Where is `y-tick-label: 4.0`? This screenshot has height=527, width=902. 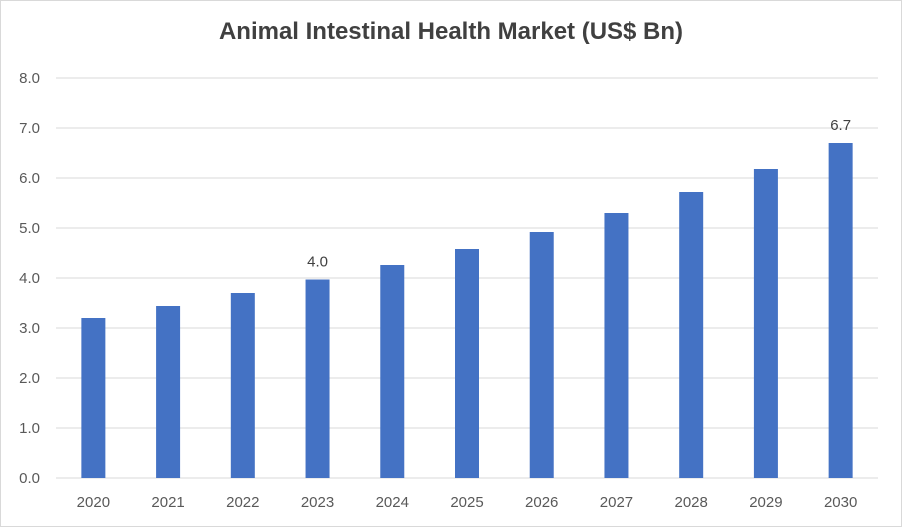 y-tick-label: 4.0 is located at coordinates (29, 278).